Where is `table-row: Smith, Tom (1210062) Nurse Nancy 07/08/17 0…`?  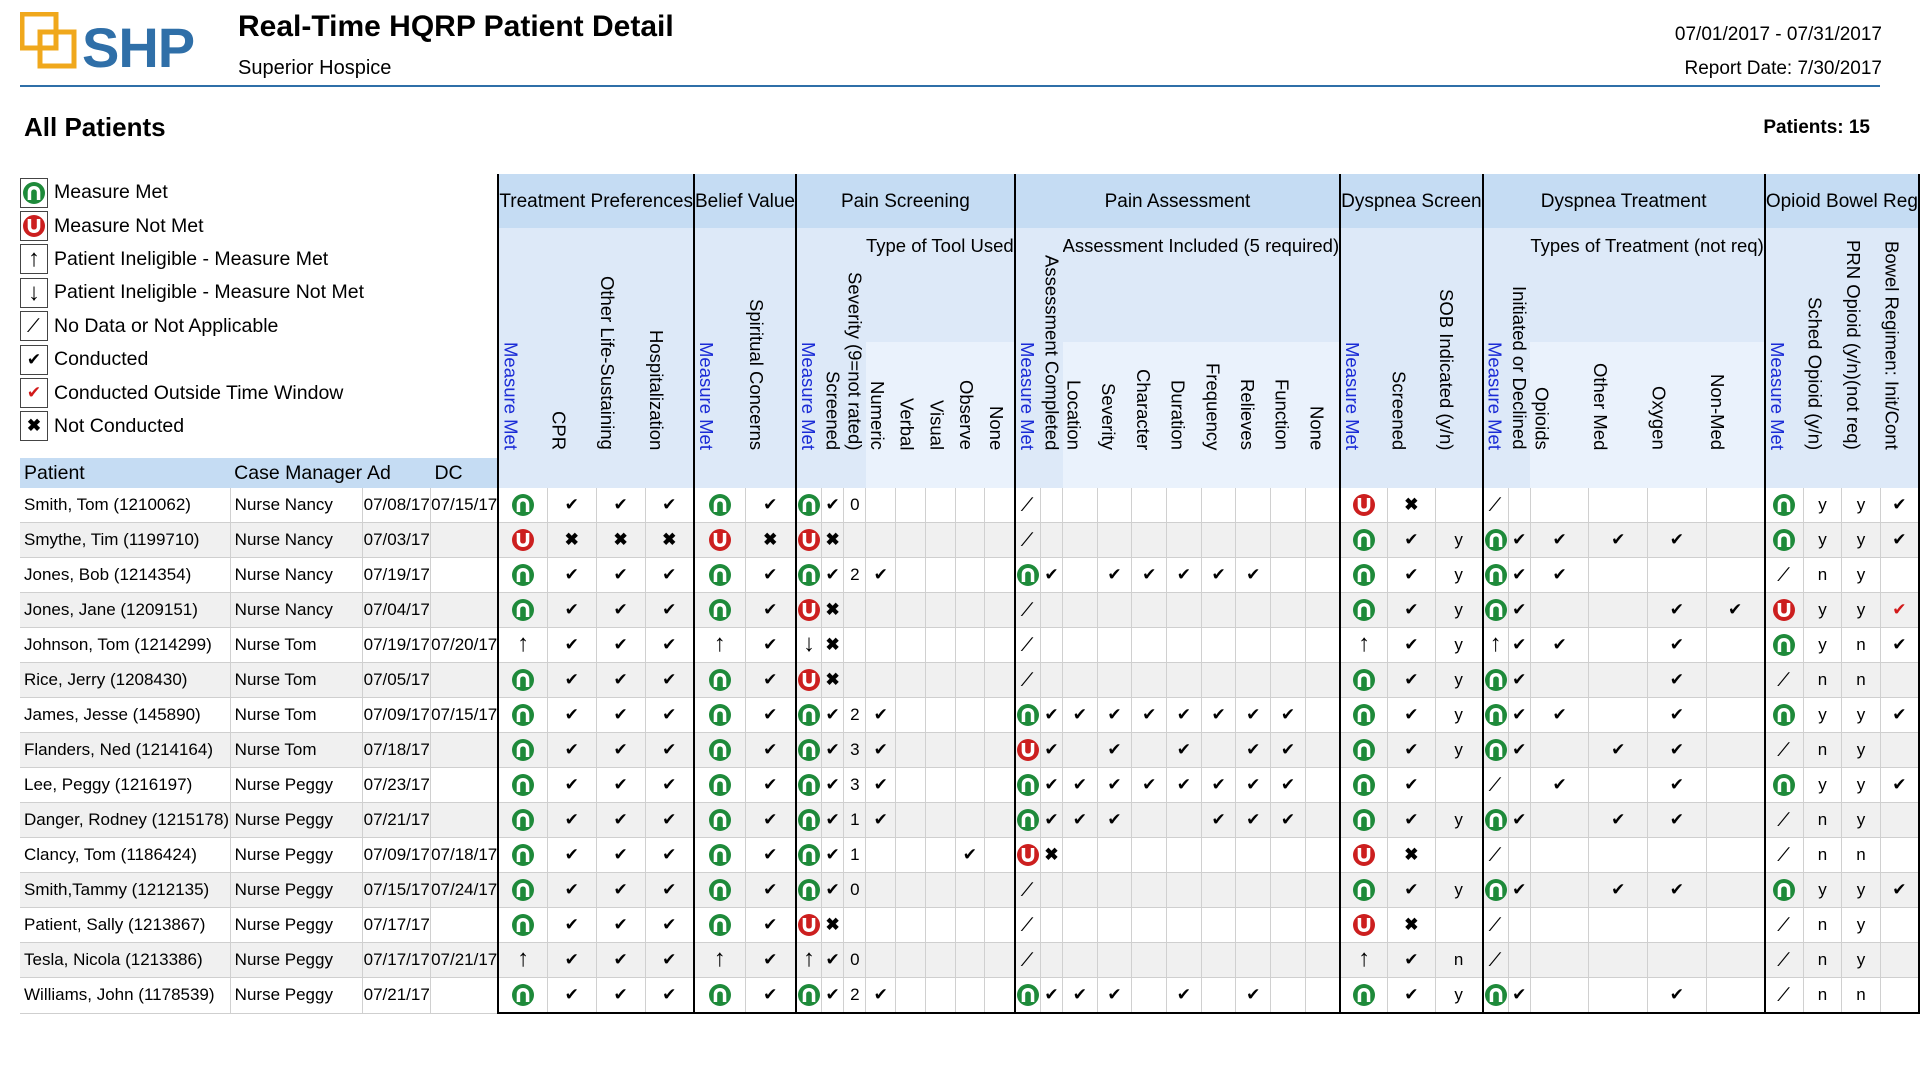 table-row: Smith, Tom (1210062) Nurse Nancy 07/08/17 0… is located at coordinates (970, 505).